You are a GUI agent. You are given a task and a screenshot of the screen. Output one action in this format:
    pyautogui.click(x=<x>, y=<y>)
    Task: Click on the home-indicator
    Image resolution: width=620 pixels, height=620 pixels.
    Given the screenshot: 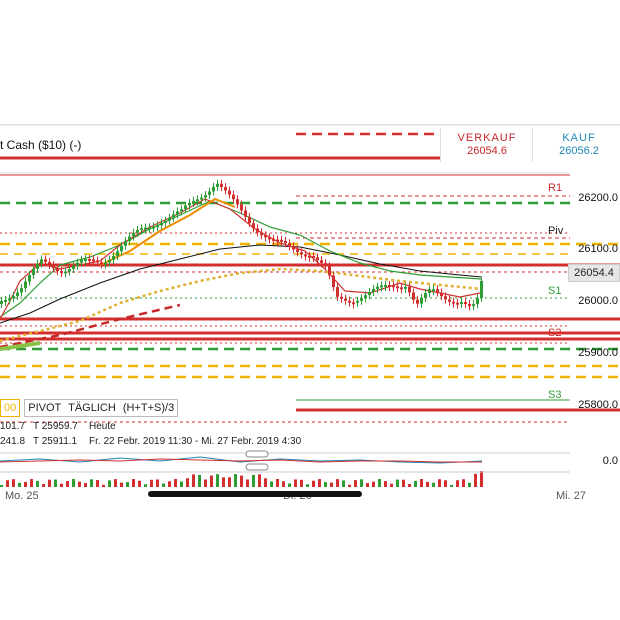 What is the action you would take?
    pyautogui.click(x=255, y=494)
    